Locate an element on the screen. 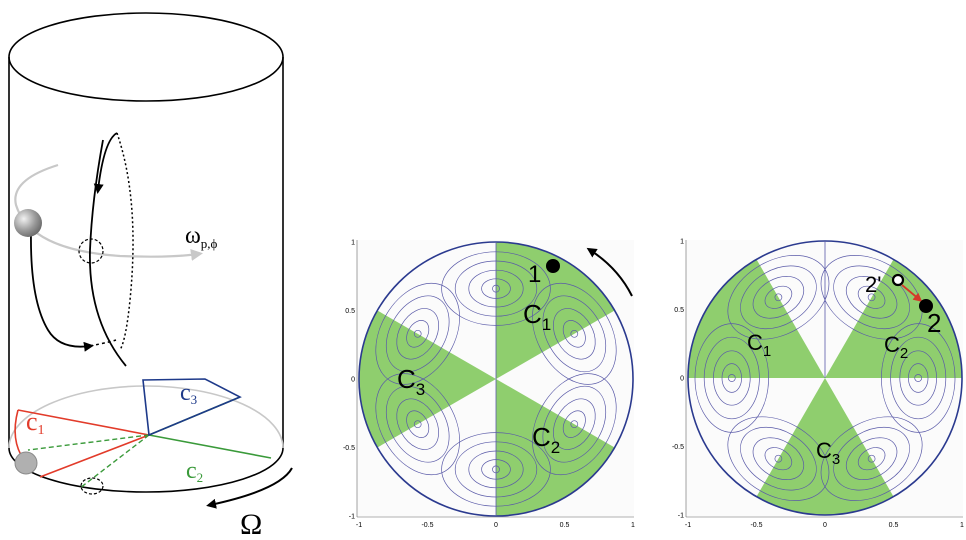 This screenshot has height=540, width=966. panel-b-x-tick-label: -0.5 is located at coordinates (756, 525).